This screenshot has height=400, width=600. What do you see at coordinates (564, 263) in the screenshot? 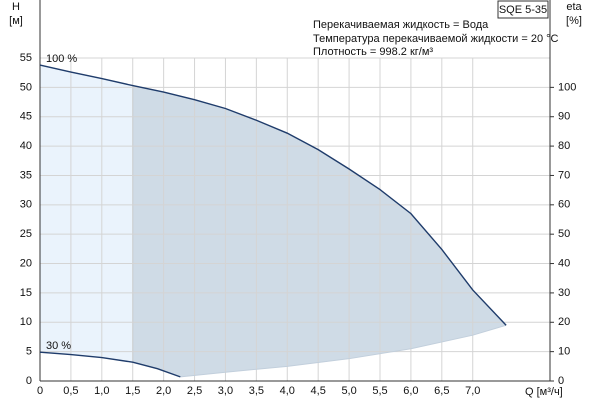
I see `y2-tick-label: 40` at bounding box center [564, 263].